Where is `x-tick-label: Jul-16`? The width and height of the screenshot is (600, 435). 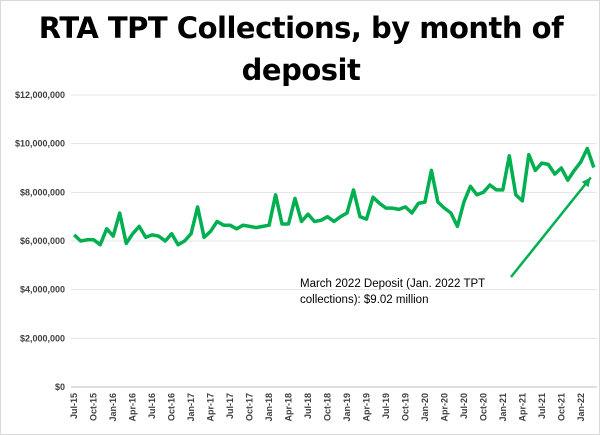 x-tick-label: Jul-16 is located at coordinates (152, 406).